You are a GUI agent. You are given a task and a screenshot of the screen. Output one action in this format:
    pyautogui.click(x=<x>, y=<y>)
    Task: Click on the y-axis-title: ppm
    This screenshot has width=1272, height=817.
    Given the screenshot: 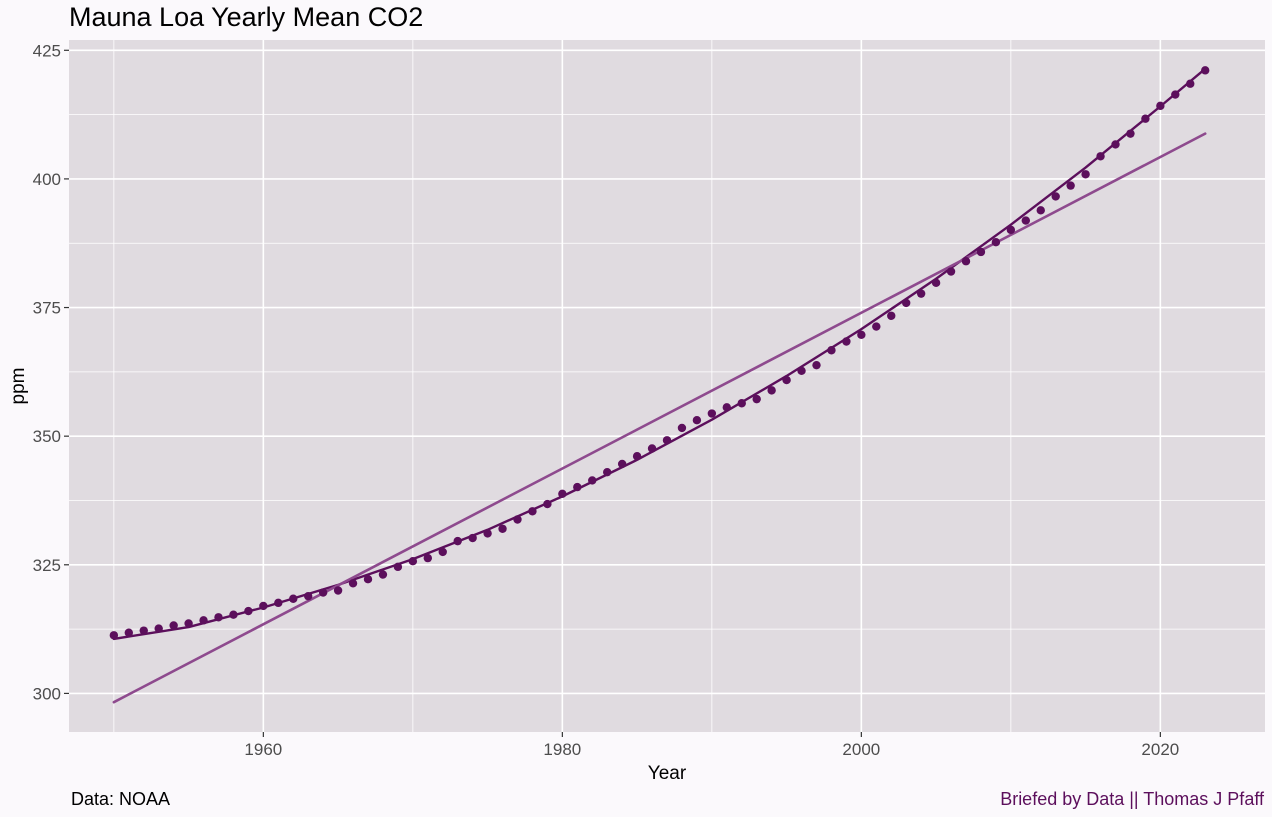 What is the action you would take?
    pyautogui.click(x=18, y=386)
    